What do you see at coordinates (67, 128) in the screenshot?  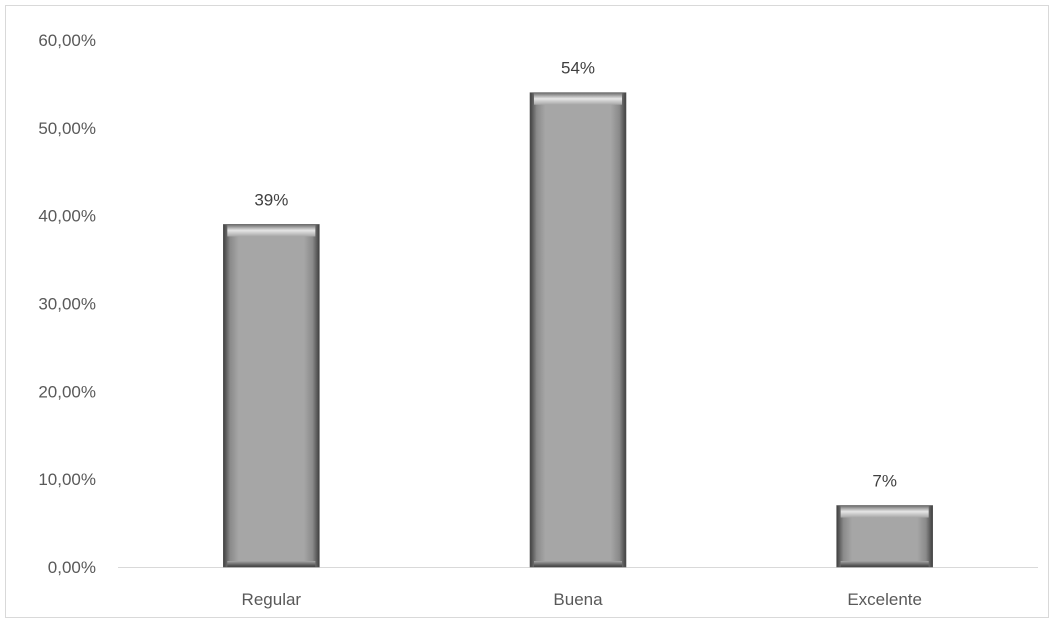 I see `y-tick-label: 50,00%` at bounding box center [67, 128].